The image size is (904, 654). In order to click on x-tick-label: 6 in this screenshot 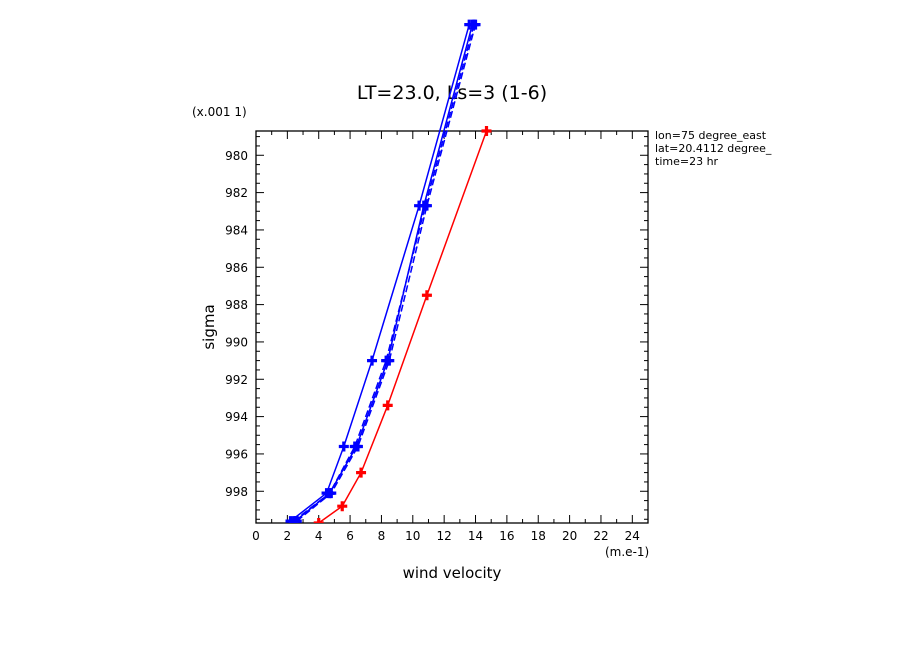, I will do `click(350, 536)`.